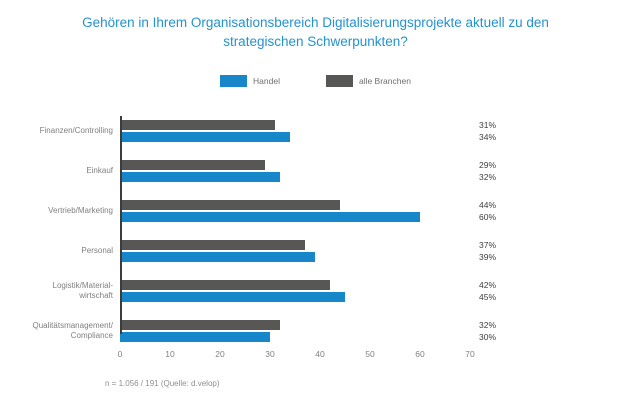 The height and width of the screenshot is (400, 631). What do you see at coordinates (488, 245) in the screenshot?
I see `value-label-alle-branchen: 37%` at bounding box center [488, 245].